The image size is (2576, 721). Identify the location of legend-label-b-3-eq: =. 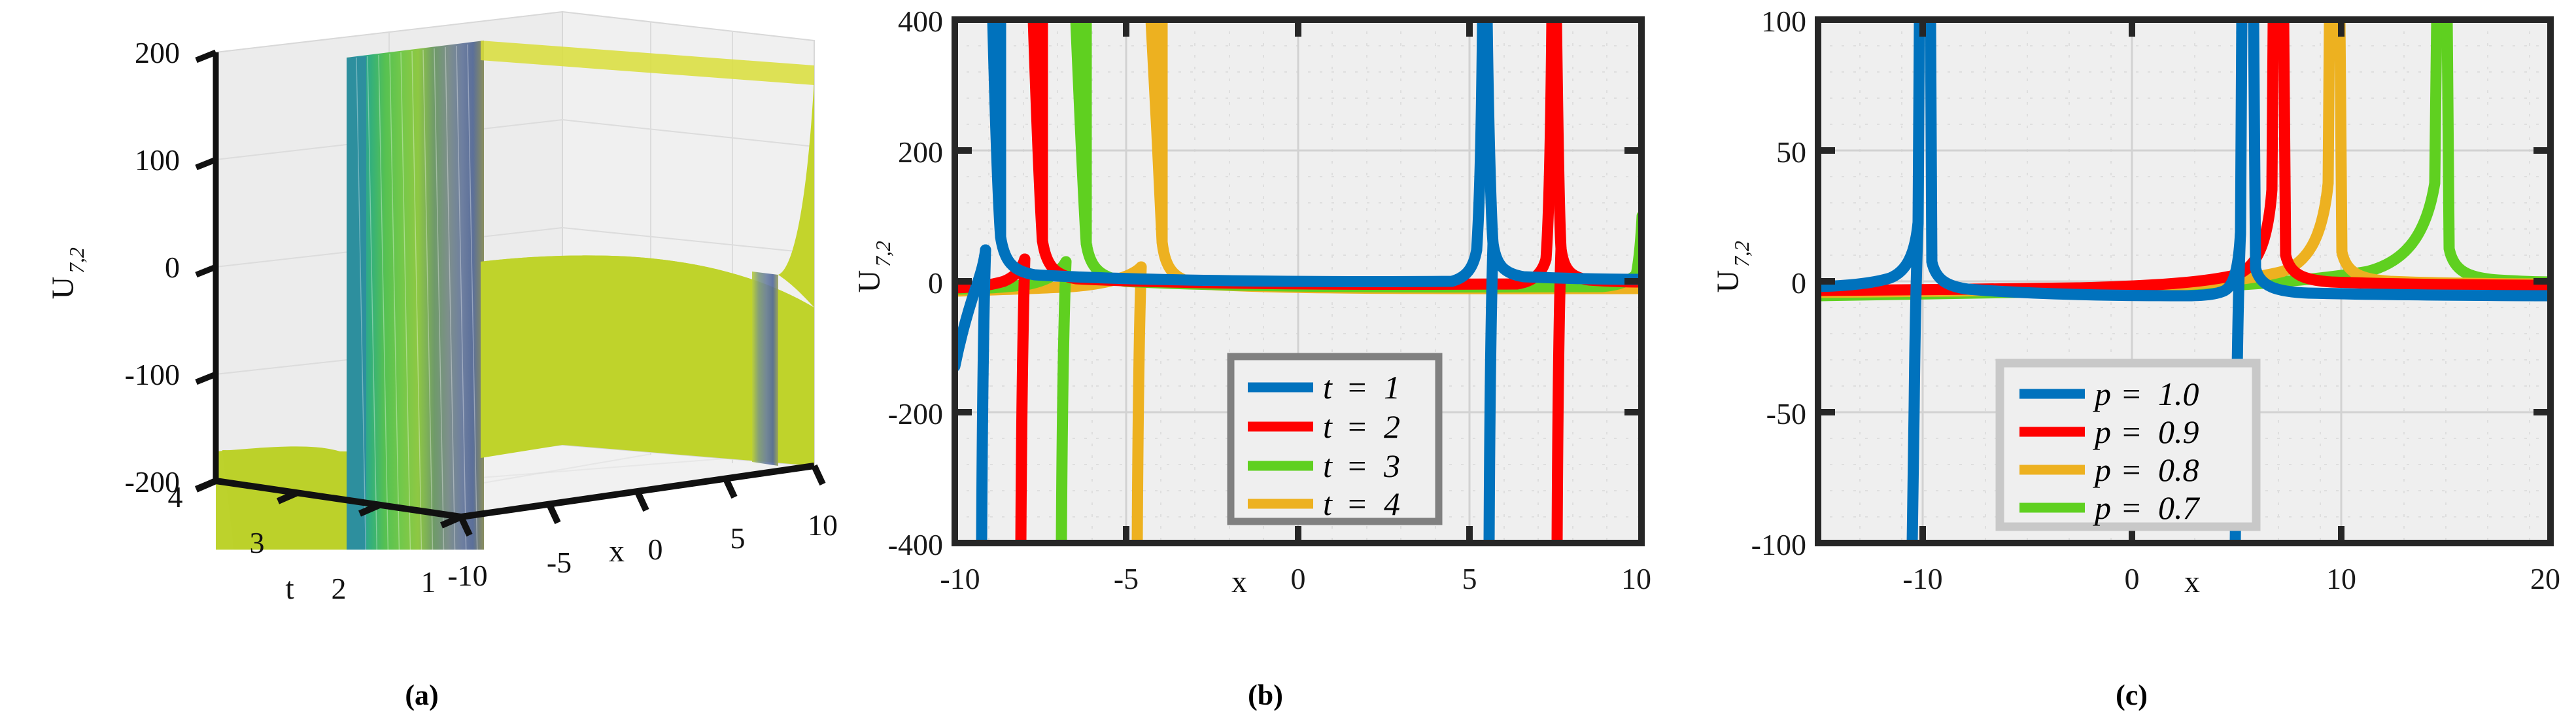
(1357, 503).